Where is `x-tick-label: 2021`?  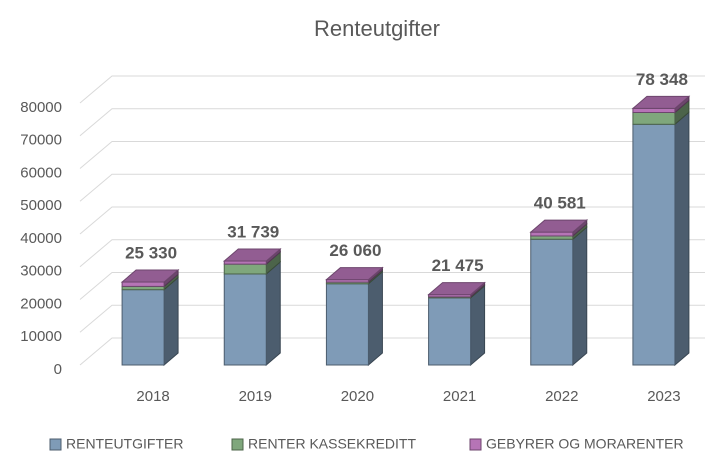 x-tick-label: 2021 is located at coordinates (459, 396).